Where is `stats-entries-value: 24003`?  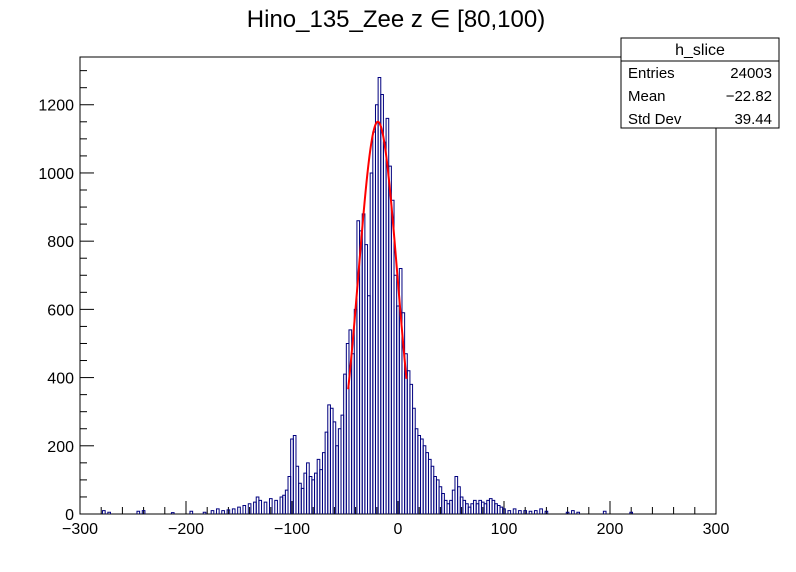 stats-entries-value: 24003 is located at coordinates (751, 73).